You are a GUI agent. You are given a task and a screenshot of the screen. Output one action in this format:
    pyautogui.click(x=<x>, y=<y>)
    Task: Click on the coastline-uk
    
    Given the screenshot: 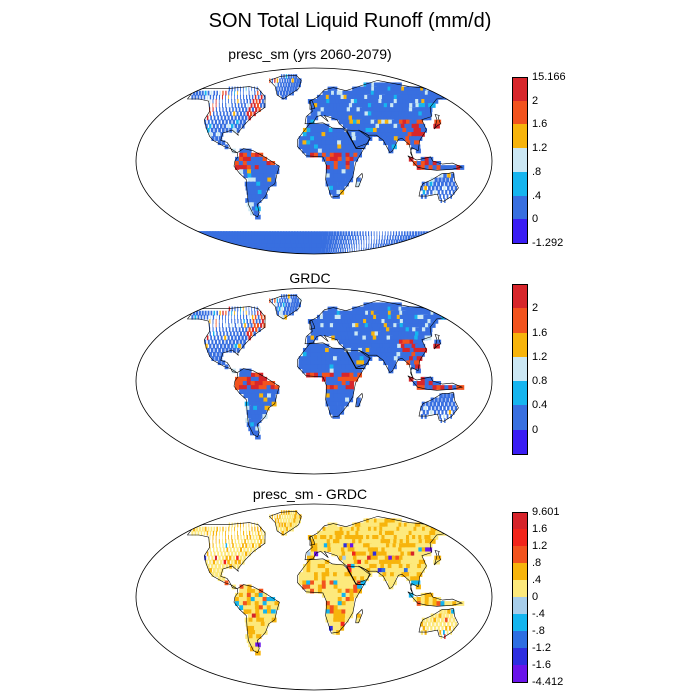 What is the action you would take?
    pyautogui.click(x=312, y=324)
    